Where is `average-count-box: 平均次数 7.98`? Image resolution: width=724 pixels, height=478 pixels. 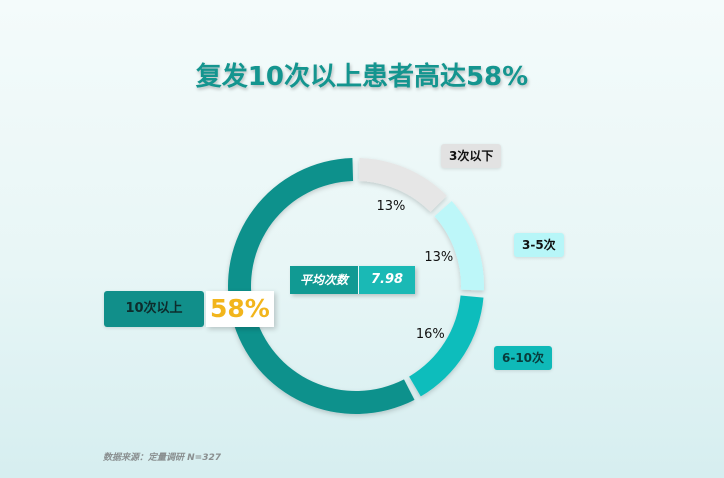
average-count-box: 平均次数 7.98 is located at coordinates (353, 280).